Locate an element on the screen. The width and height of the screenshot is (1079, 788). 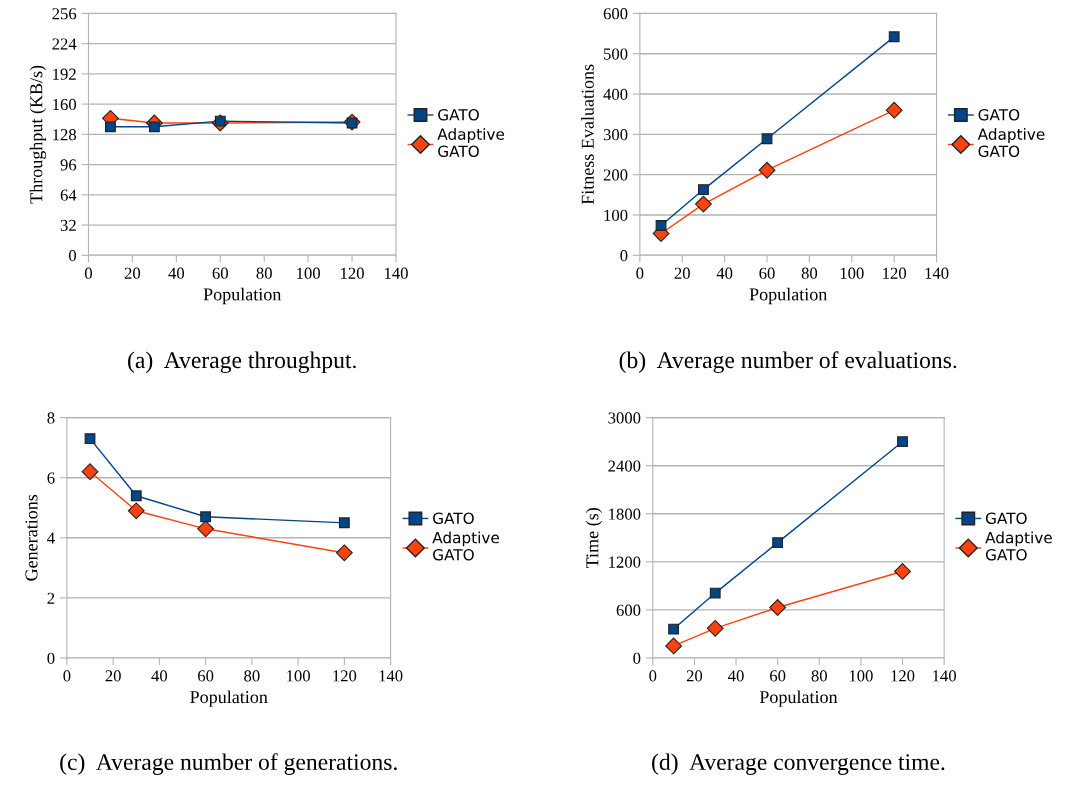
y-tick-label: 3000 is located at coordinates (624, 418).